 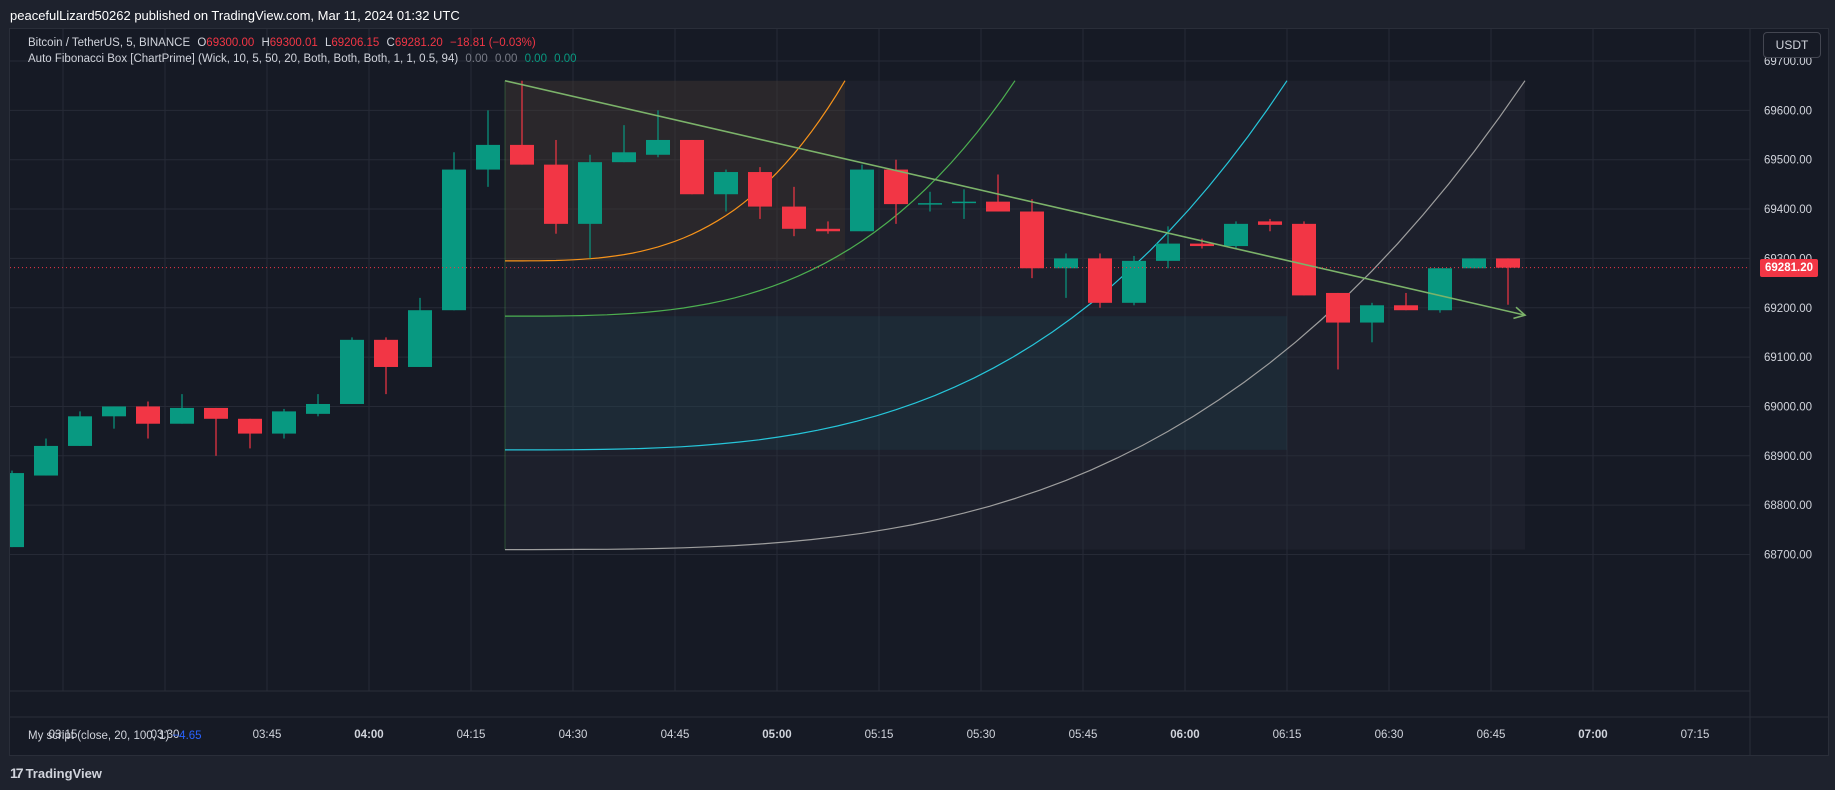 I want to click on y-tick-label: 69000.00, so click(x=1788, y=407).